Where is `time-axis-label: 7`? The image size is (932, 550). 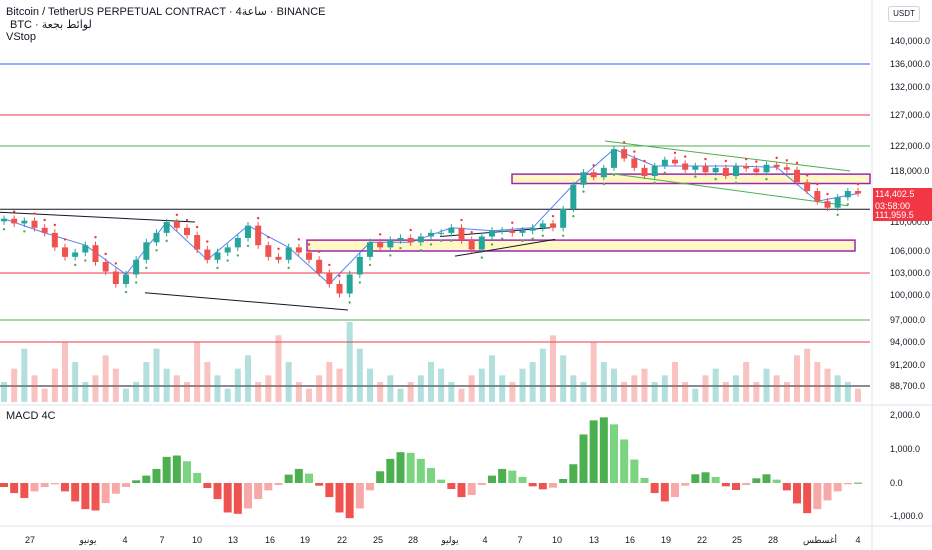 time-axis-label: 7 is located at coordinates (161, 540).